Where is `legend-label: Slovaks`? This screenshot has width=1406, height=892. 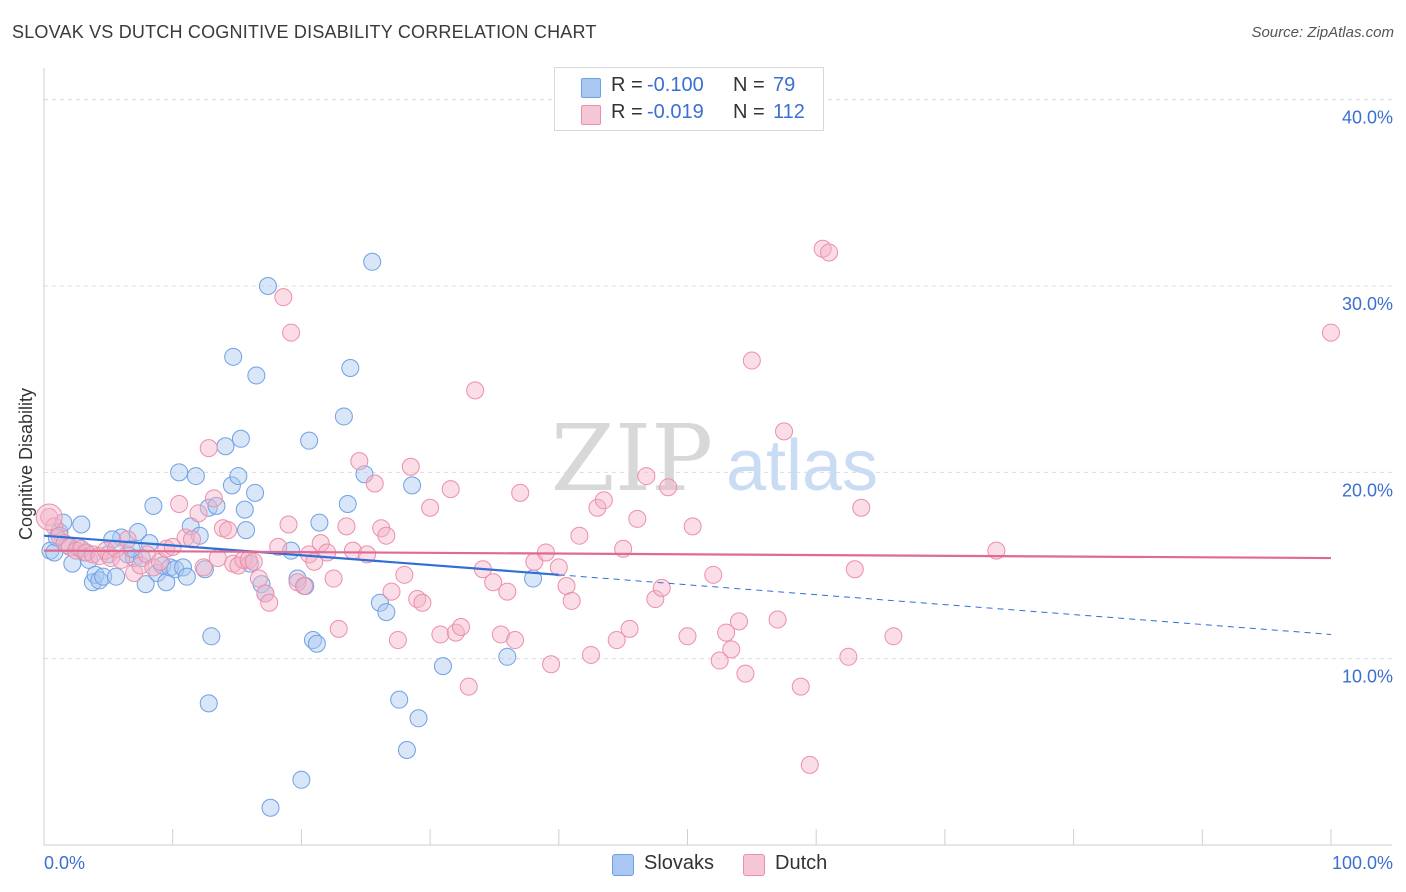 legend-label: Slovaks is located at coordinates (679, 863).